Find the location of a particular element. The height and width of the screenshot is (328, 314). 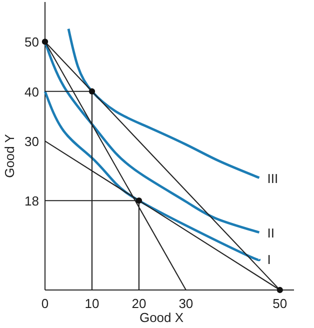

y-tick-label: 30 is located at coordinates (31, 142).